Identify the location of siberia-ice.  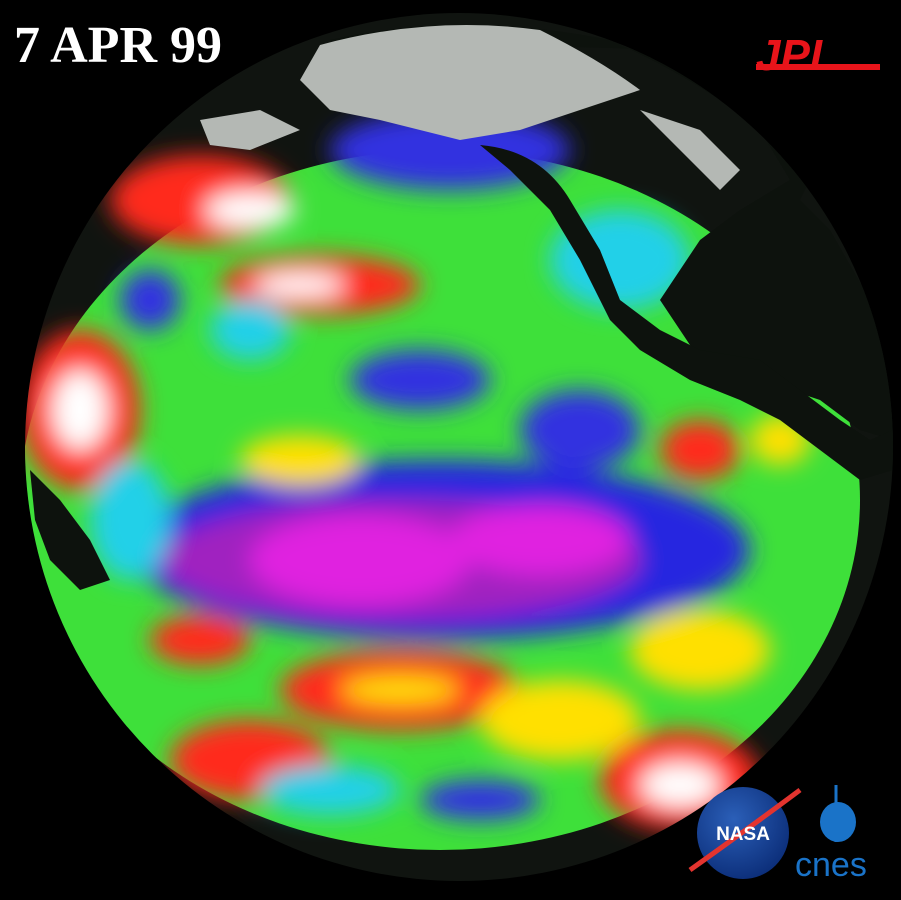
(250, 130).